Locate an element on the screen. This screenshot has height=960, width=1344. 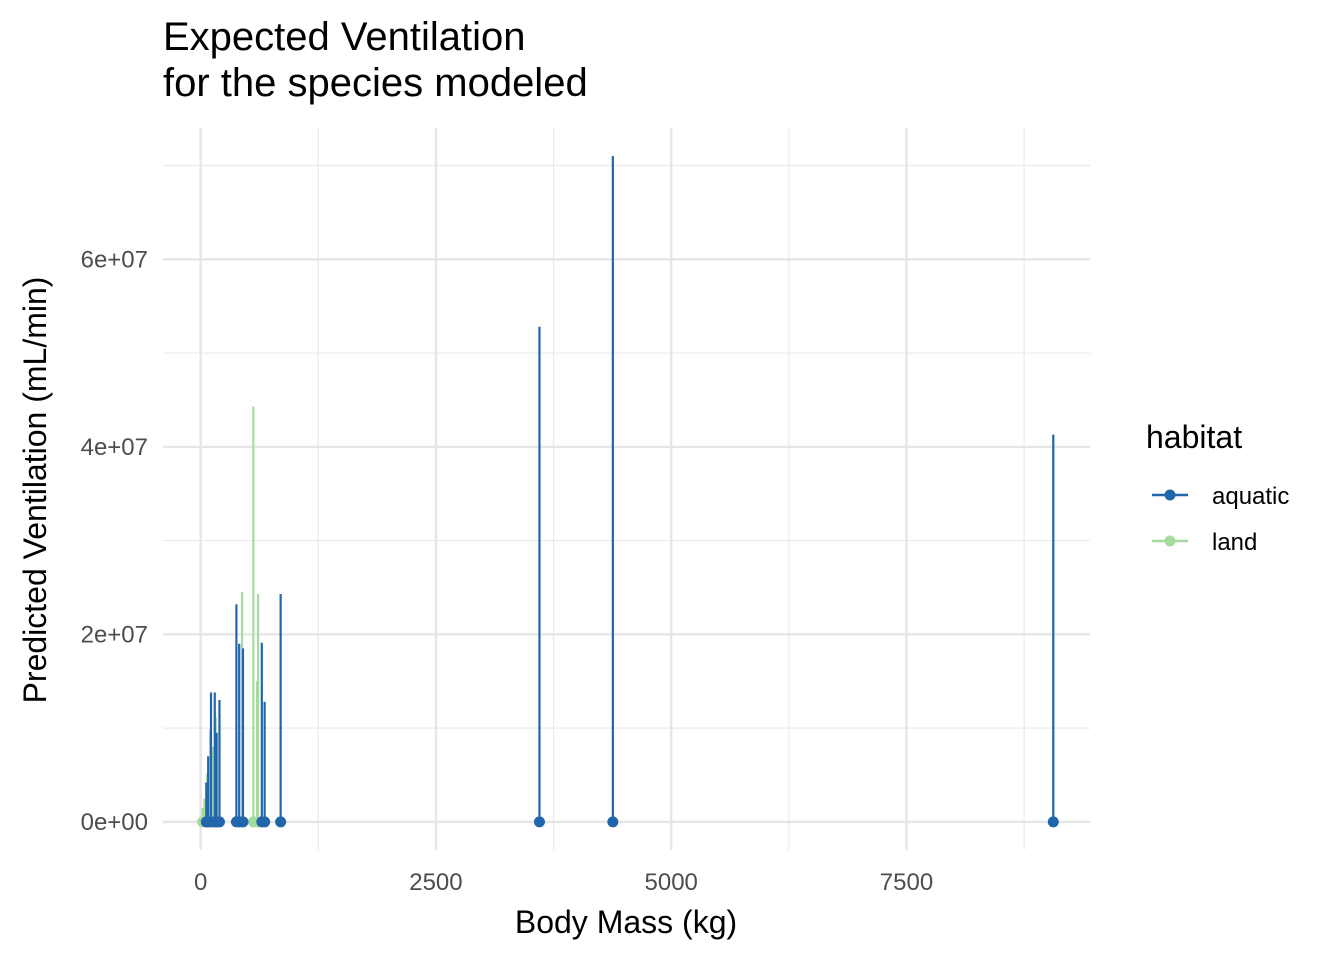
legend-title: habitat is located at coordinates (1194, 437).